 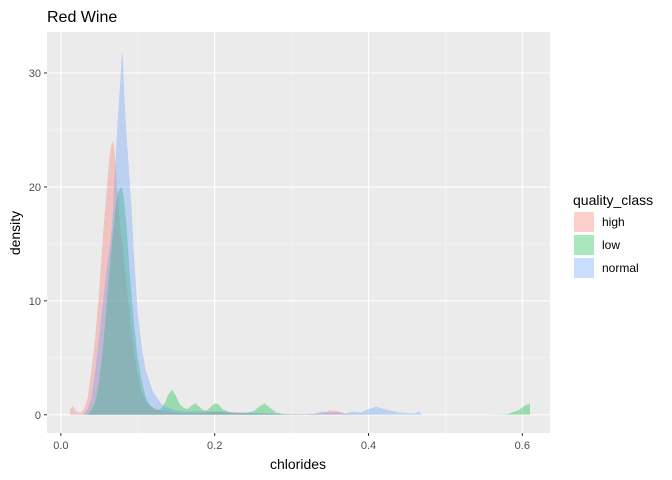 What do you see at coordinates (613, 235) in the screenshot?
I see `legend: quality_class high low normal` at bounding box center [613, 235].